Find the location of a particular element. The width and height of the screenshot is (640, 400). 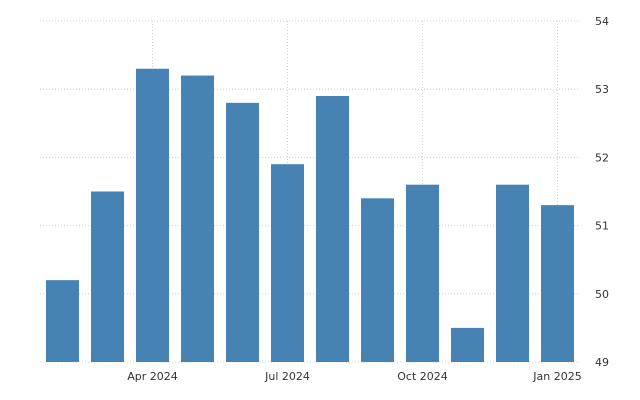

bar-feb-2024 is located at coordinates (62, 321).